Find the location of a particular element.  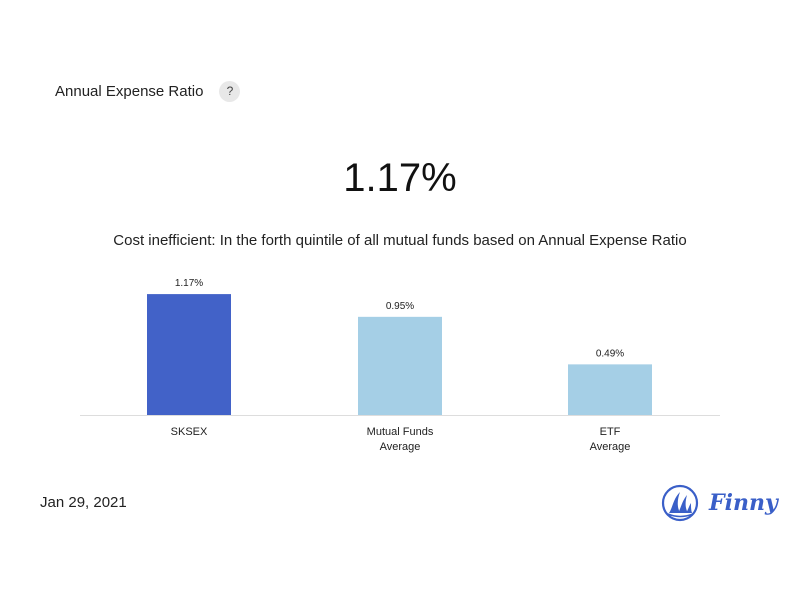

finny-logo: Finny is located at coordinates (719, 503).